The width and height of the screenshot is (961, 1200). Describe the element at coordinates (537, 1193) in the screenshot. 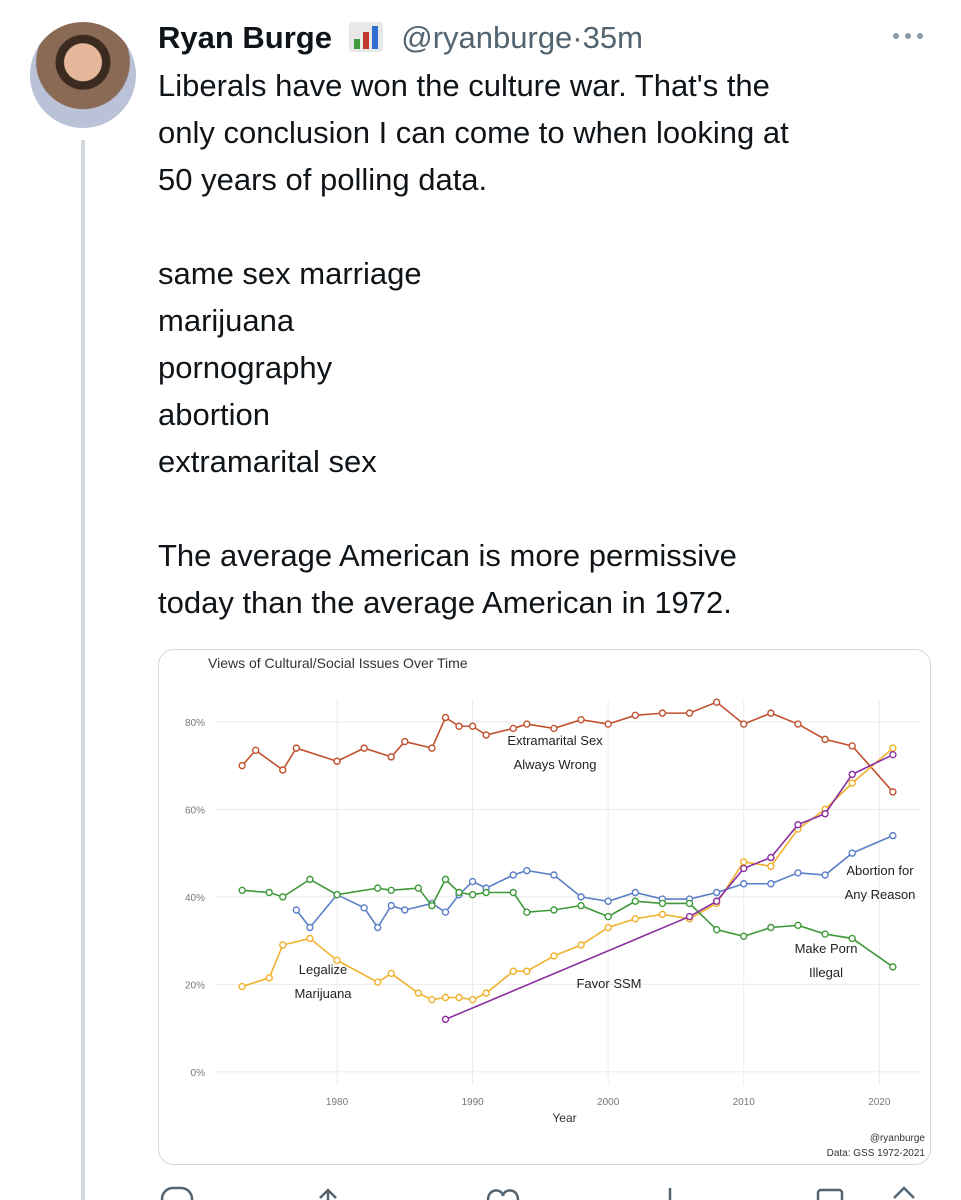

I see `action-bar` at that location.